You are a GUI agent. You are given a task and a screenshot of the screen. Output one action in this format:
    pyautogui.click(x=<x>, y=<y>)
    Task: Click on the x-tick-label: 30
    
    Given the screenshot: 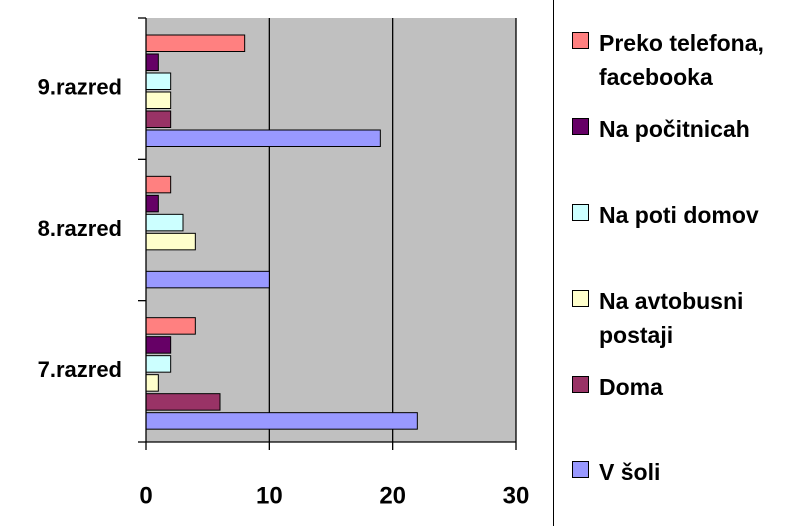 What is the action you would take?
    pyautogui.click(x=516, y=495)
    